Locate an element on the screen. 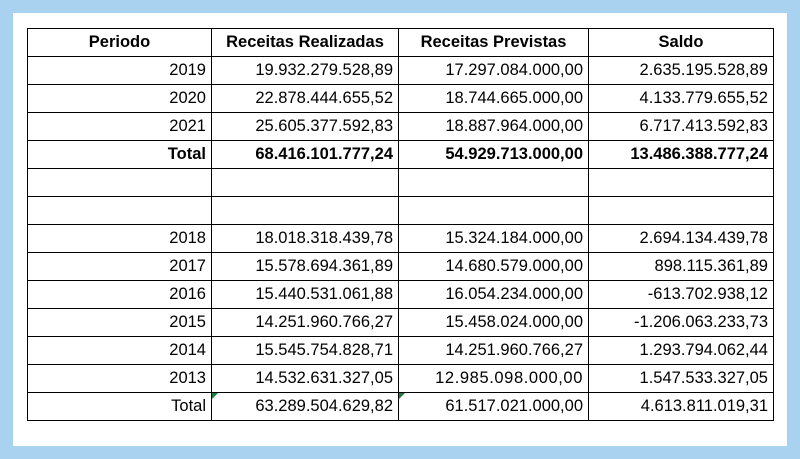 This screenshot has height=459, width=800. header-receitas-realizadas: Receitas Realizadas is located at coordinates (305, 42).